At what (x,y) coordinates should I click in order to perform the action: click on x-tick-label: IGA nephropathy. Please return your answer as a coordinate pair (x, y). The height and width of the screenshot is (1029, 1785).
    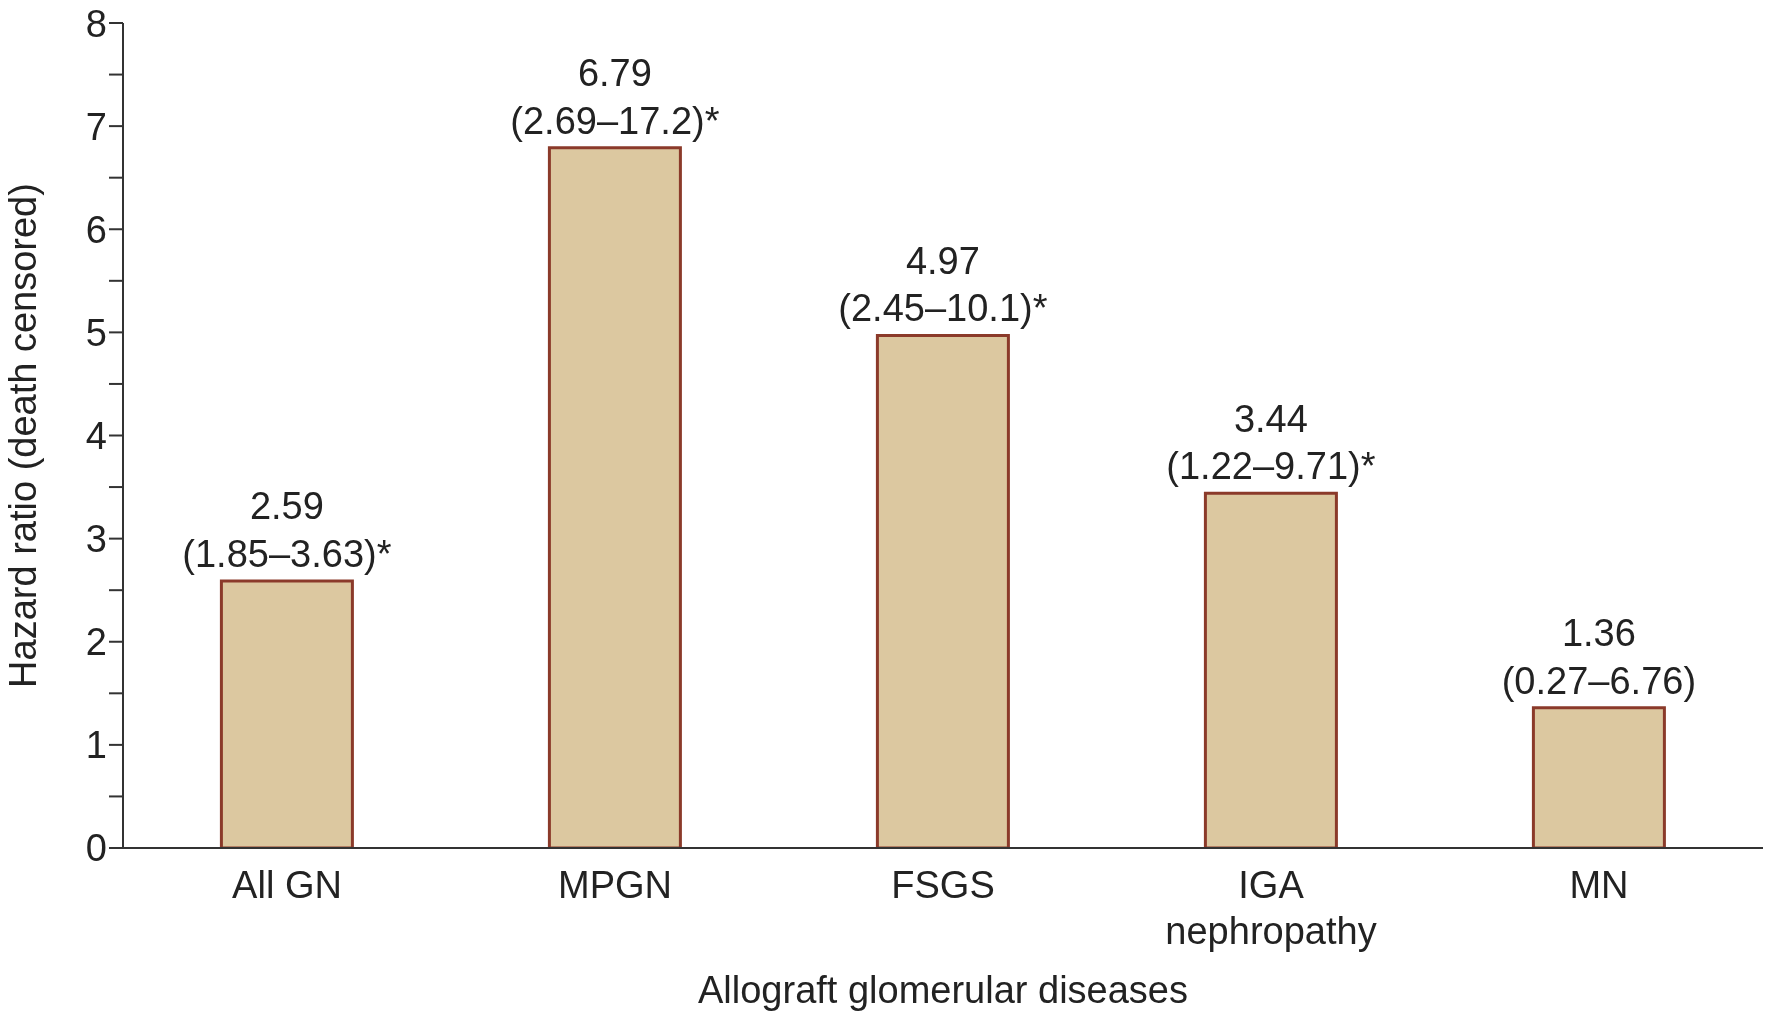
    Looking at the image, I should click on (1271, 908).